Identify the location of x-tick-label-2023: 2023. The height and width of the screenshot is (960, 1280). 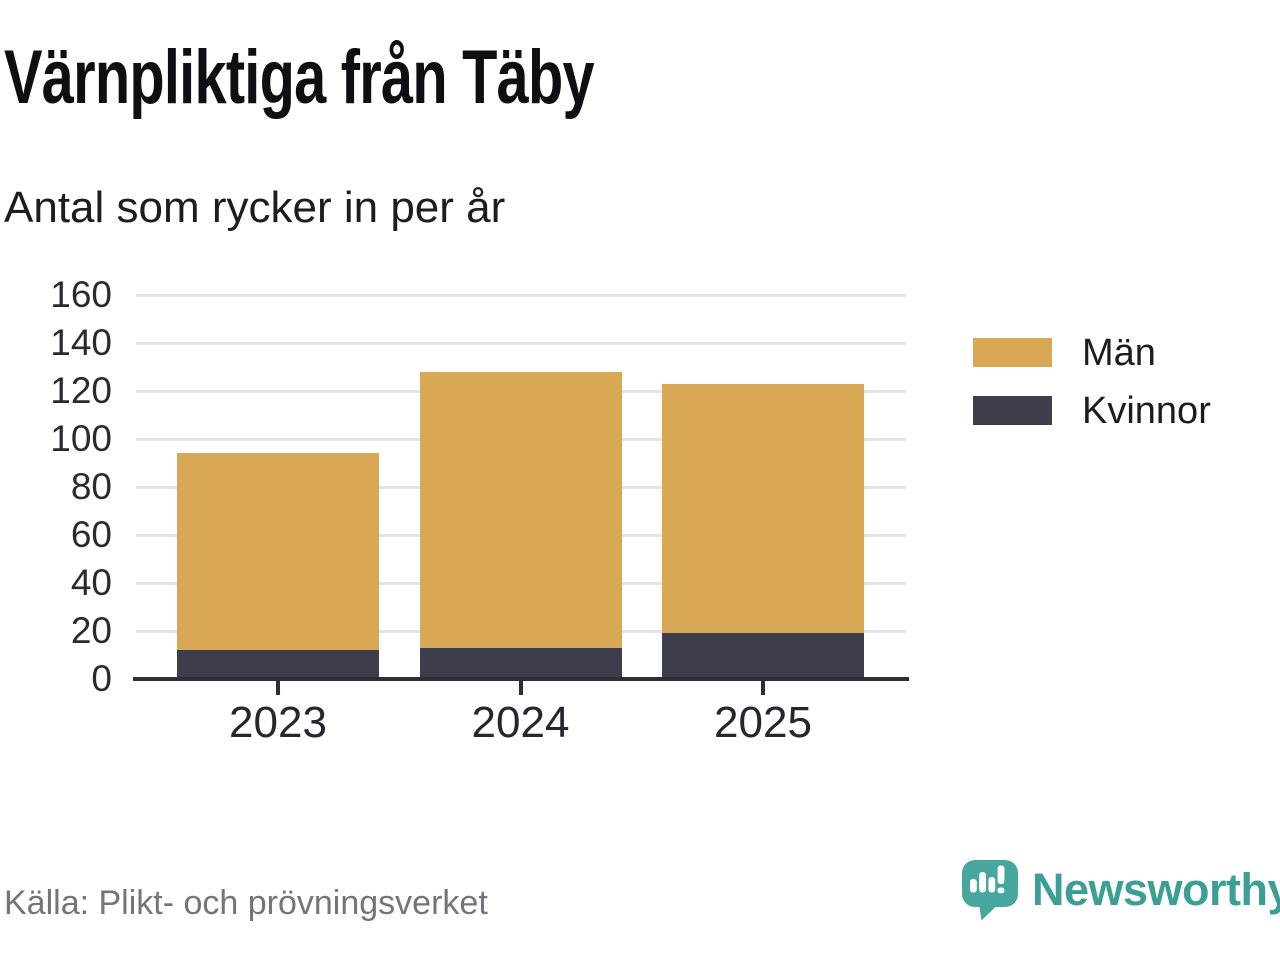
(278, 722).